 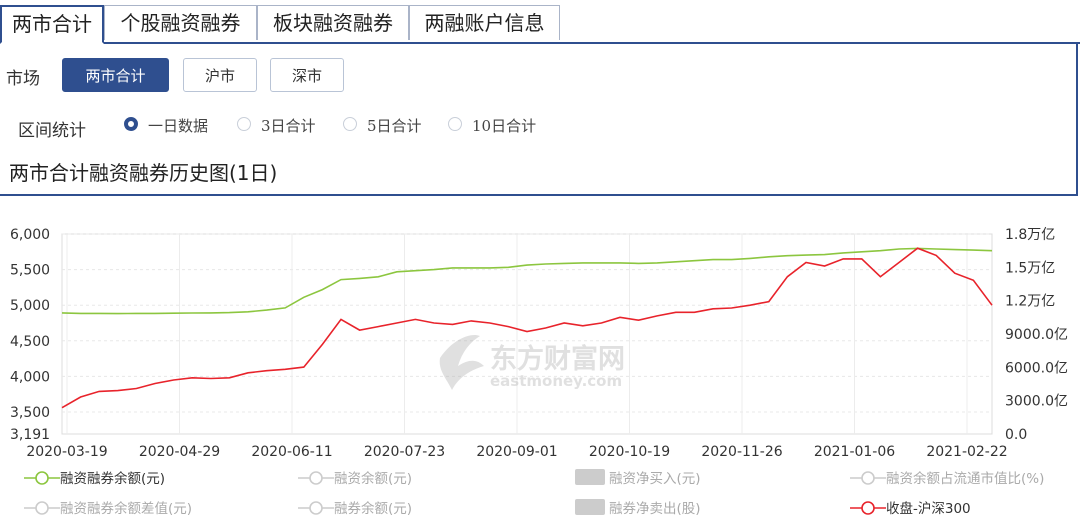 What do you see at coordinates (516, 452) in the screenshot?
I see `x-tick-label: 2020-09-01` at bounding box center [516, 452].